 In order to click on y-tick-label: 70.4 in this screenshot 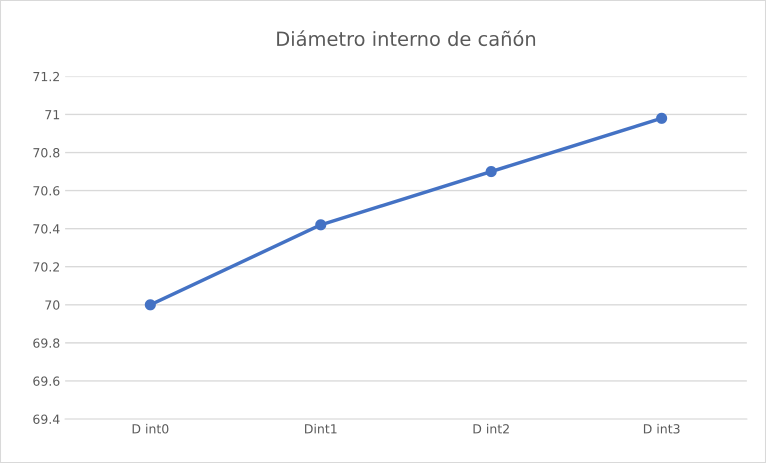, I will do `click(46, 229)`.